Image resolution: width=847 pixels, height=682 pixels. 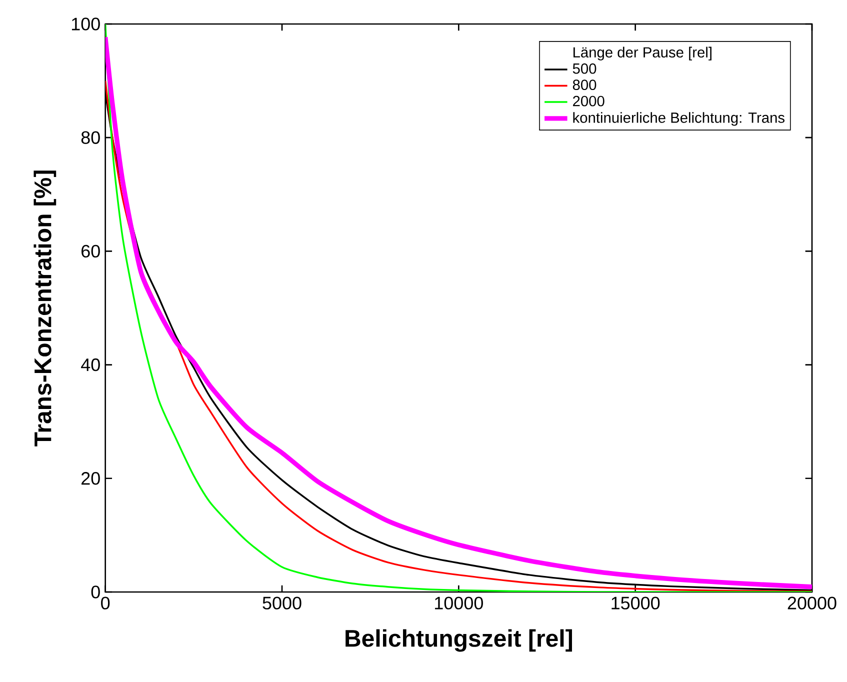 What do you see at coordinates (95, 592) in the screenshot?
I see `y-tick-label: 0` at bounding box center [95, 592].